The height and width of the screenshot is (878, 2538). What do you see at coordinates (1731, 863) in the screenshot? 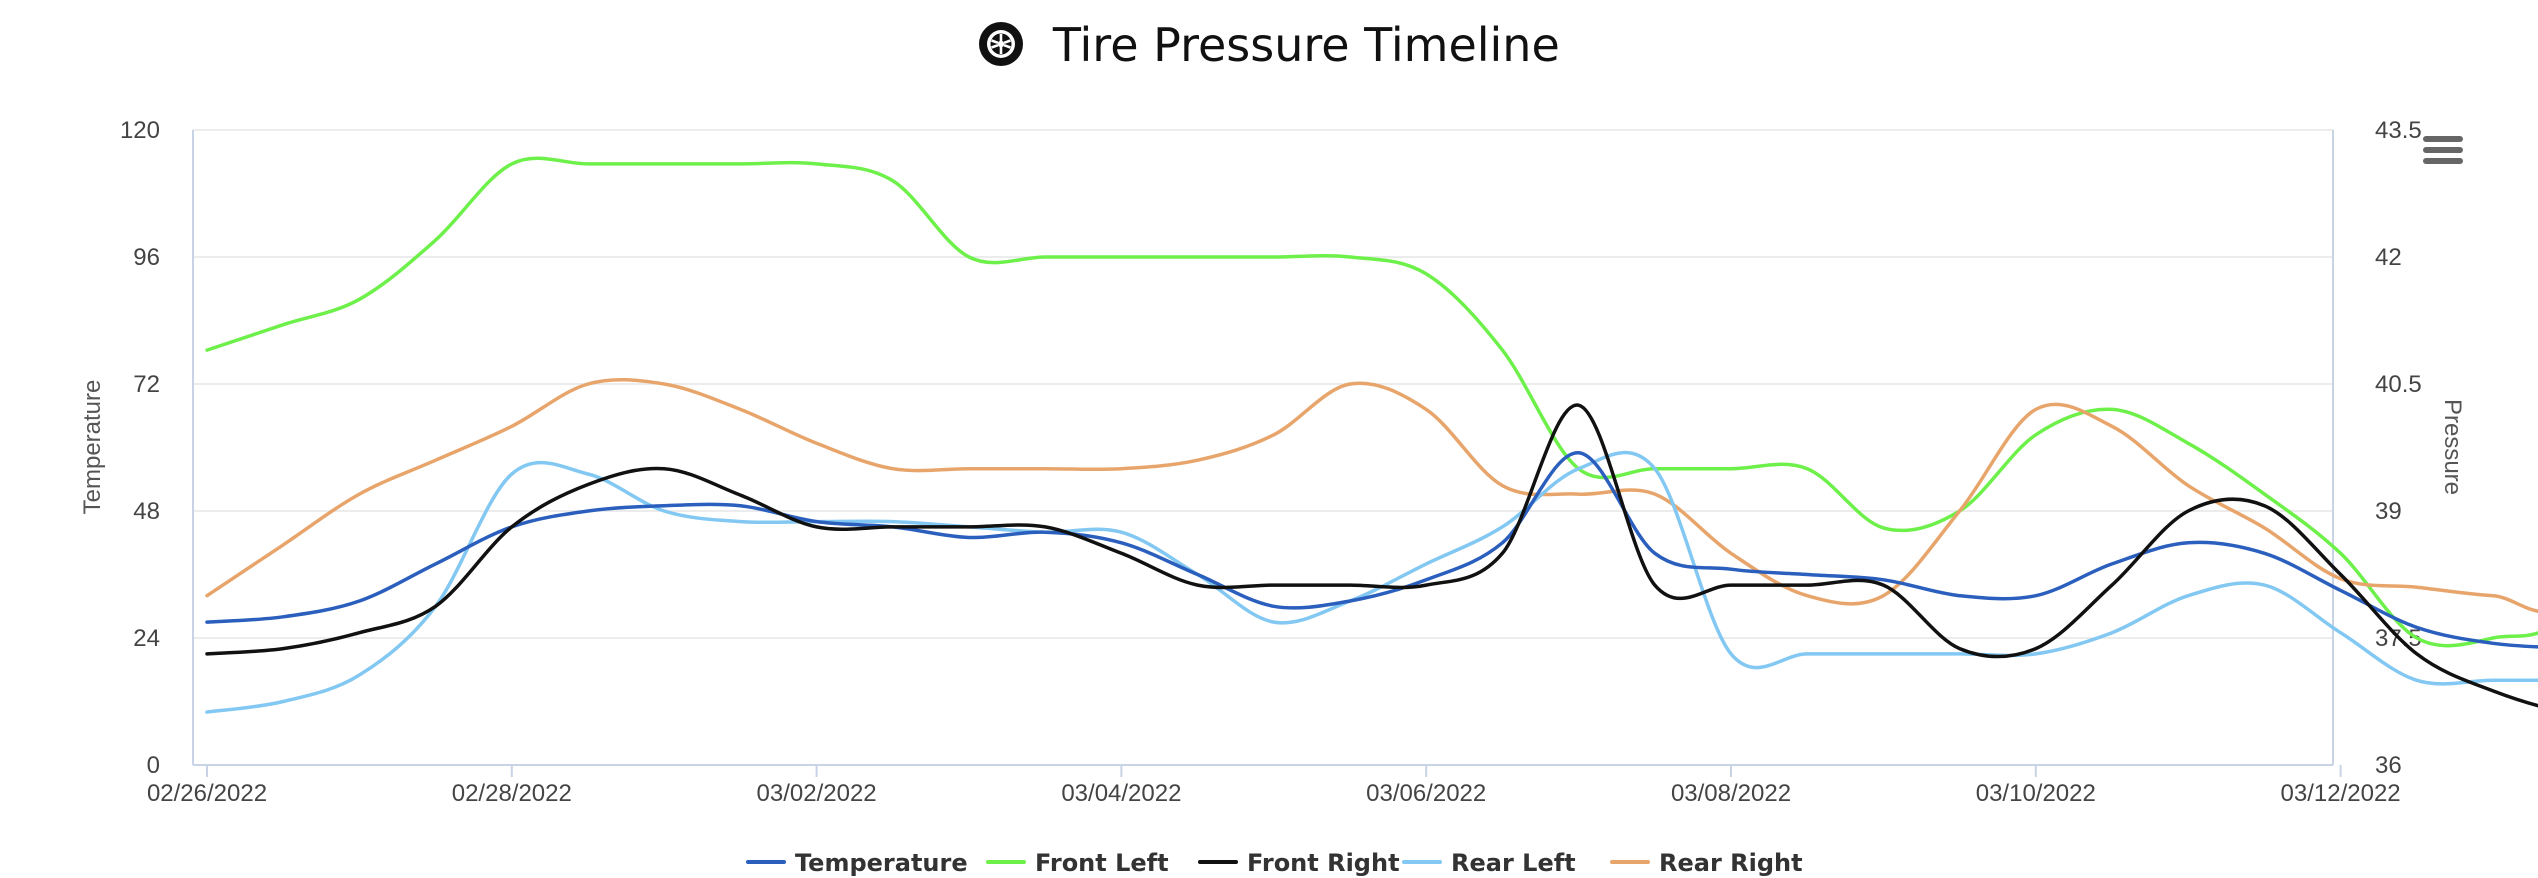
I see `legend-item-rear-right: Rear Right` at bounding box center [1731, 863].